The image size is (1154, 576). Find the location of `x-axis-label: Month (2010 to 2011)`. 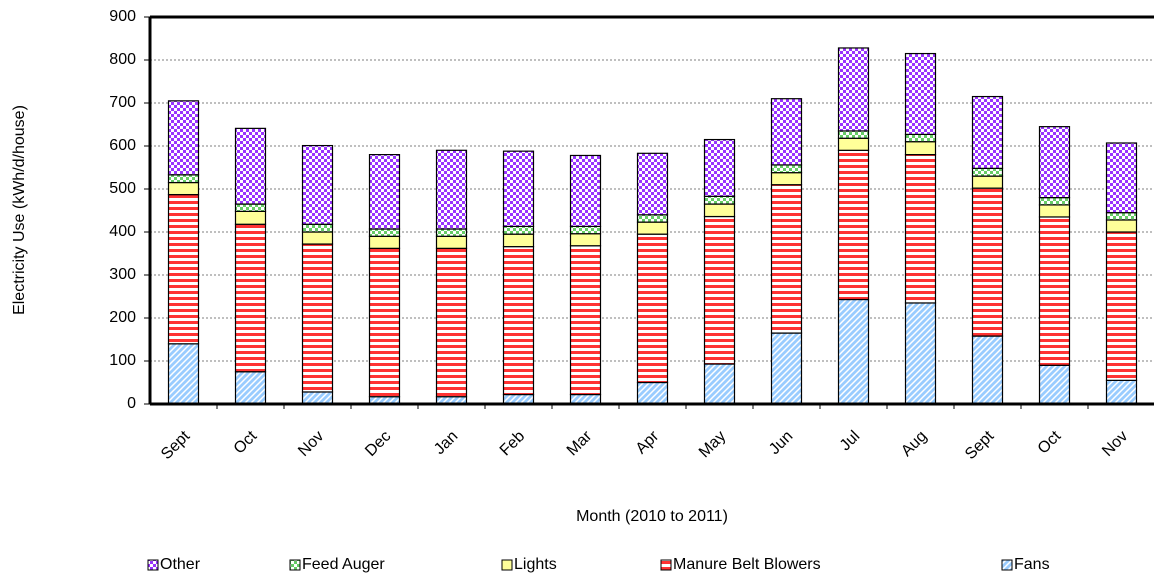

x-axis-label: Month (2010 to 2011) is located at coordinates (652, 516).